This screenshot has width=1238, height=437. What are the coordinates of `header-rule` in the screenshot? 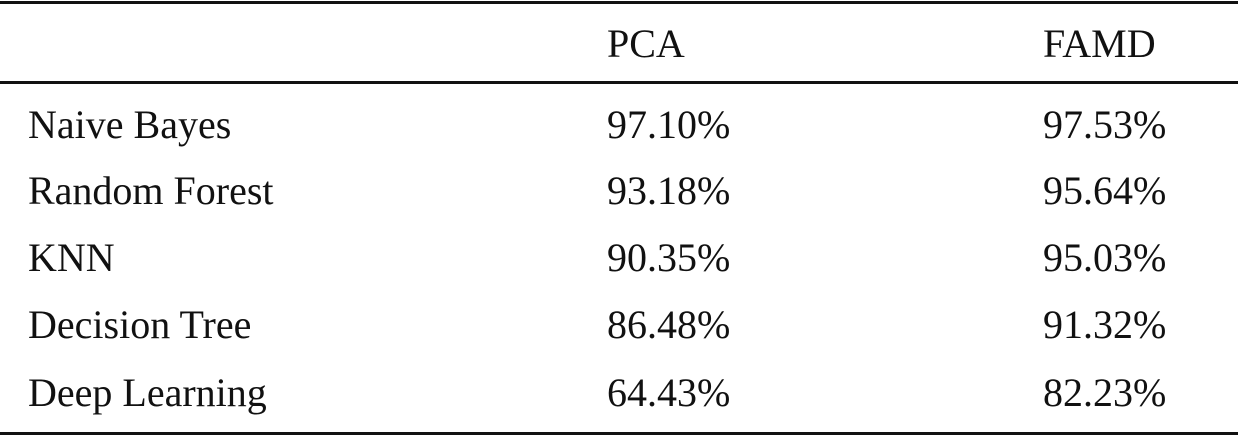 It's located at (619, 82).